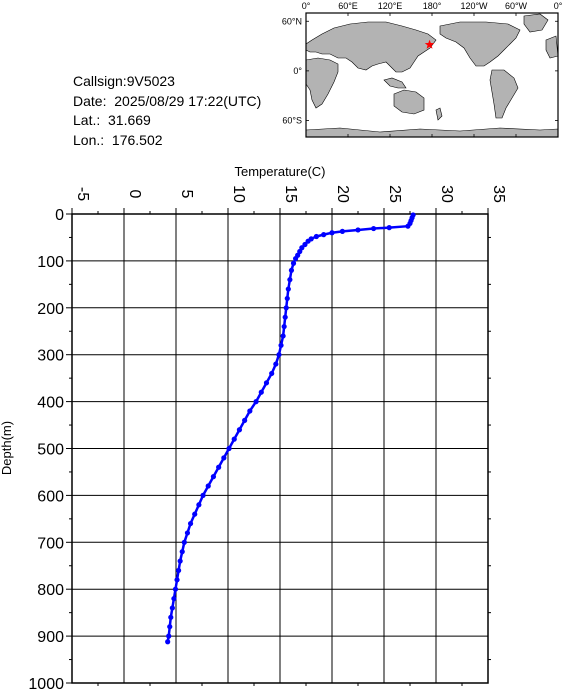 The height and width of the screenshot is (690, 564). What do you see at coordinates (292, 21) in the screenshot?
I see `map-latitude-label: 60°N` at bounding box center [292, 21].